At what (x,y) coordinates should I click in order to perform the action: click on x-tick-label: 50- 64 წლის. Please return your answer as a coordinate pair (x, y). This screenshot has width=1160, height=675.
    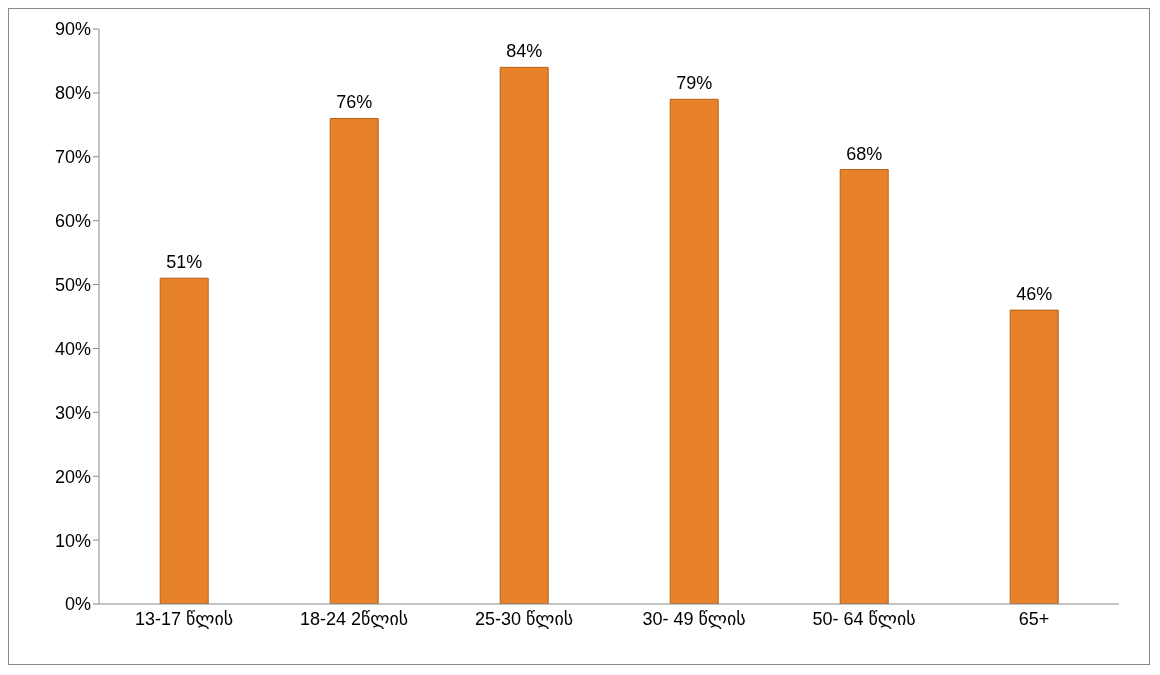
    Looking at the image, I should click on (864, 618).